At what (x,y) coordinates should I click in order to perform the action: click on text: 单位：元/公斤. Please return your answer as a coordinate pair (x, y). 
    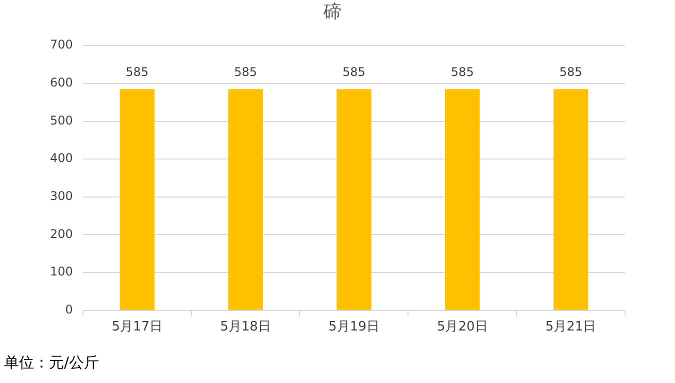
    Looking at the image, I should click on (52, 362).